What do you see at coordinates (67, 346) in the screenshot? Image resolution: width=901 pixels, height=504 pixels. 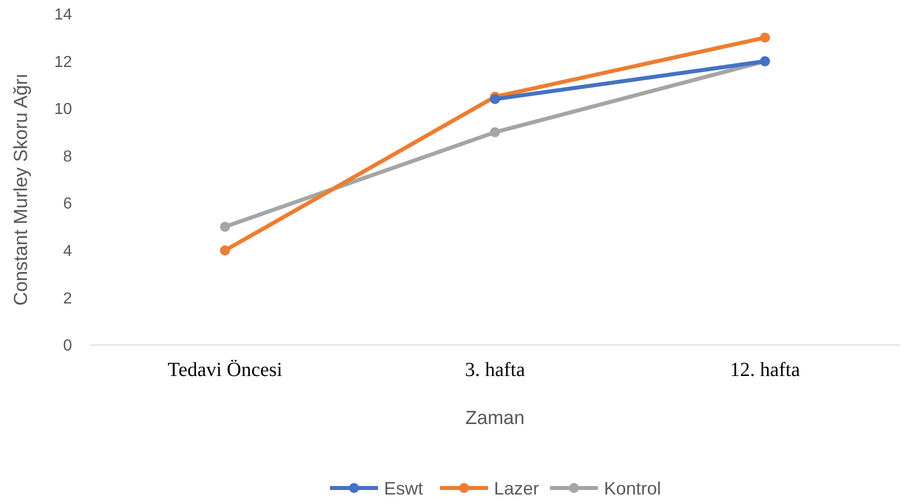 I see `y-tick-label: 0` at bounding box center [67, 346].